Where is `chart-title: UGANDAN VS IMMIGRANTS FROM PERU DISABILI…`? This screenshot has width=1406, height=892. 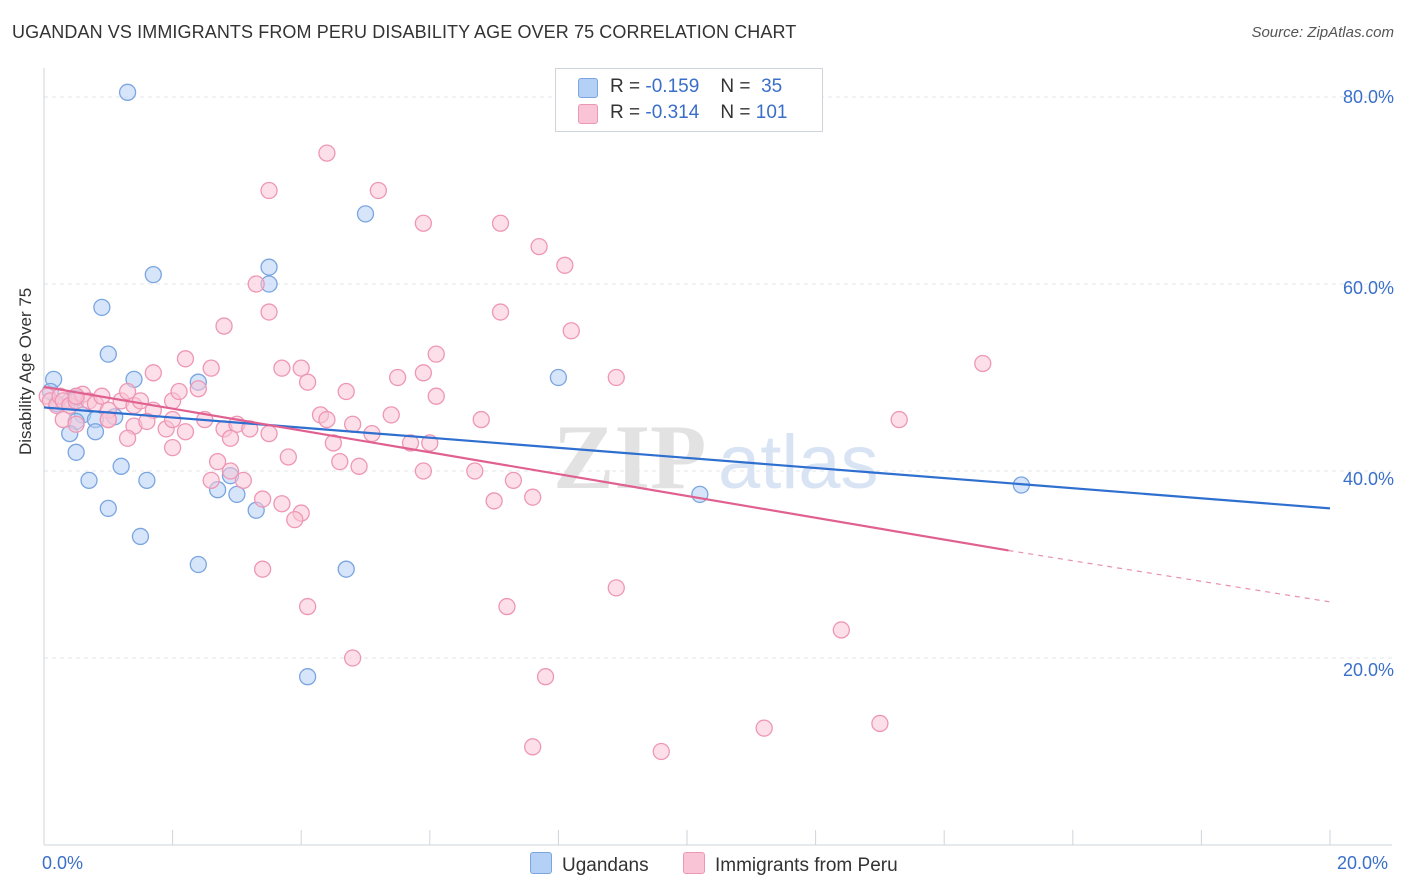
chart-title: UGANDAN VS IMMIGRANTS FROM PERU DISABILI… is located at coordinates (404, 32).